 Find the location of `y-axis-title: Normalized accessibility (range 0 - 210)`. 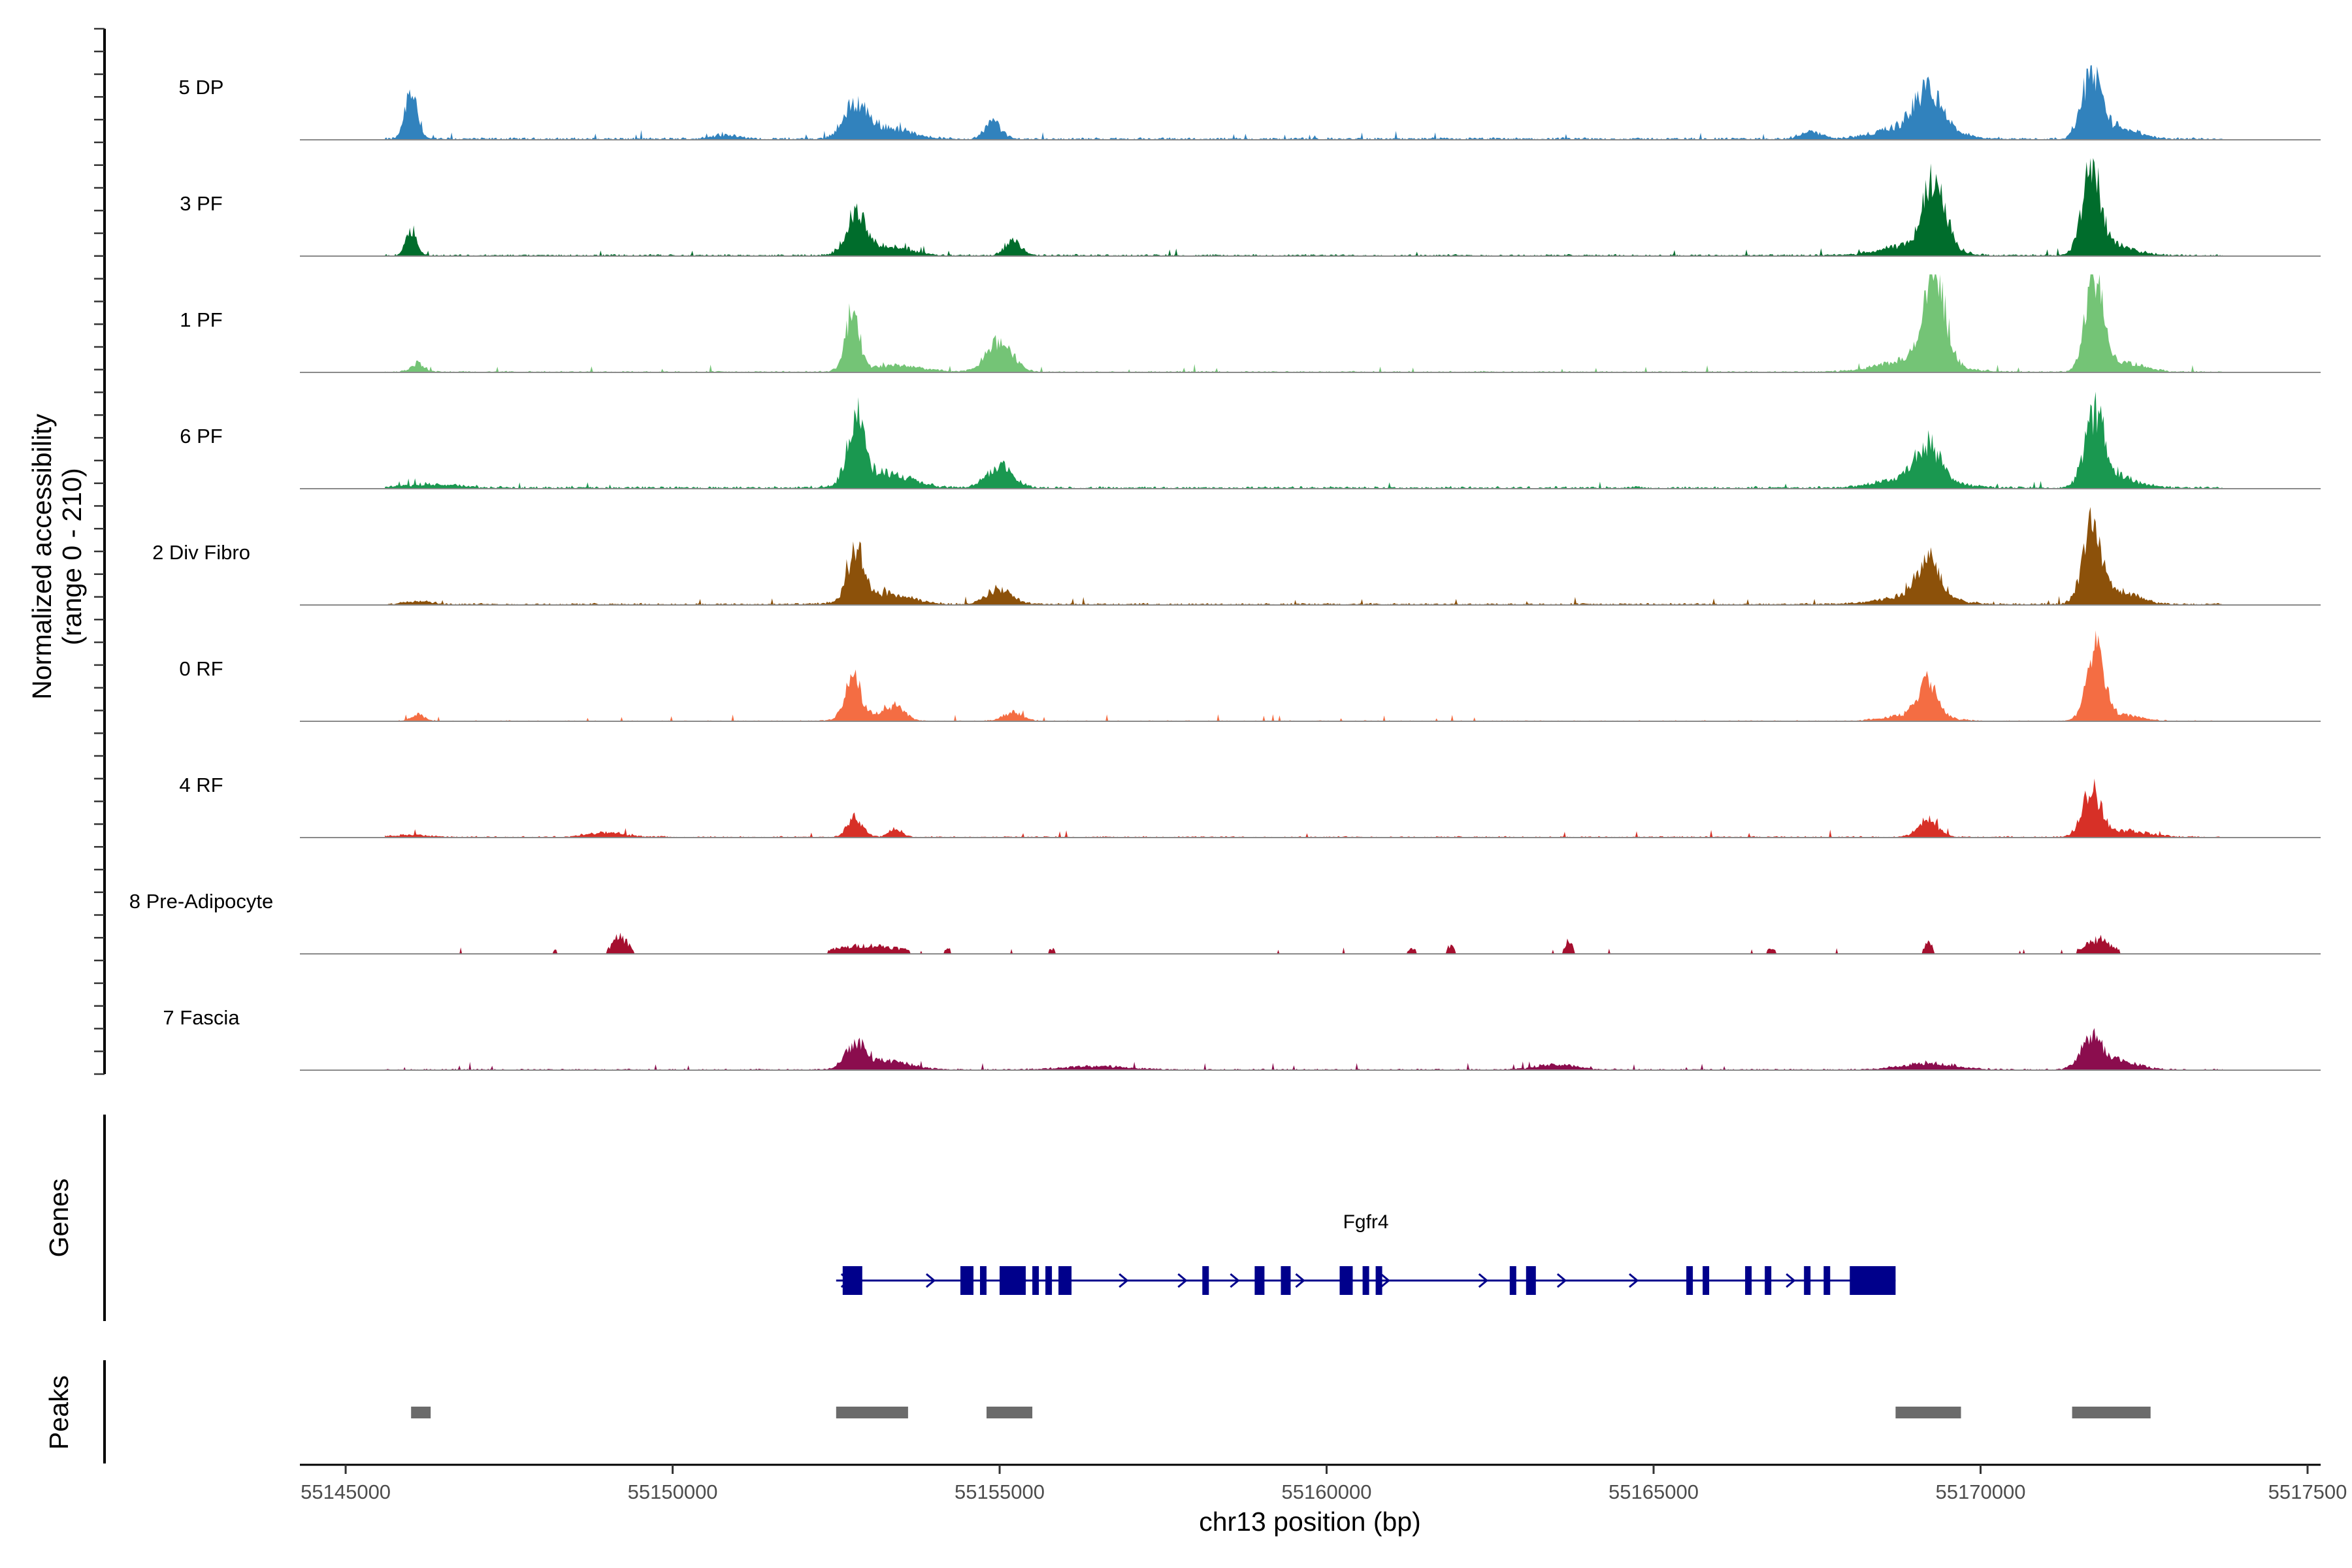

y-axis-title: Normalized accessibility (range 0 - 210) is located at coordinates (57, 557).